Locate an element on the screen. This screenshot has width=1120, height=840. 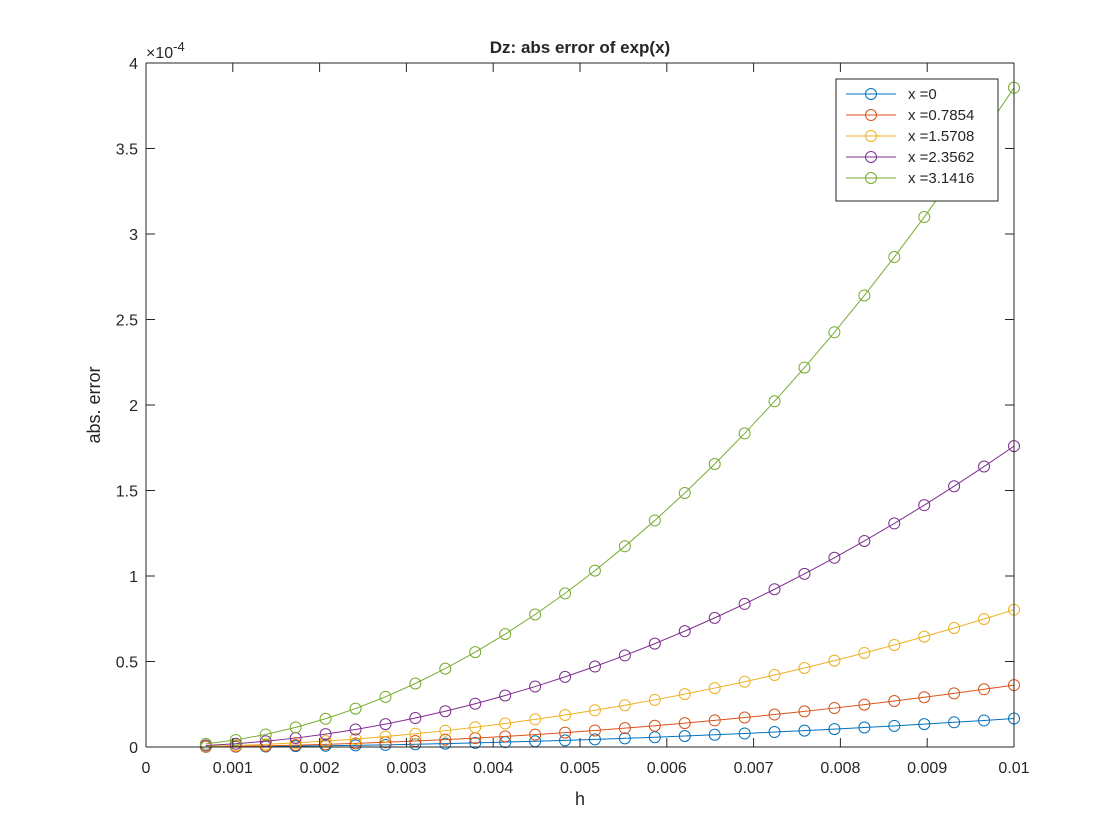
y-tick-label: 3 is located at coordinates (133, 235).